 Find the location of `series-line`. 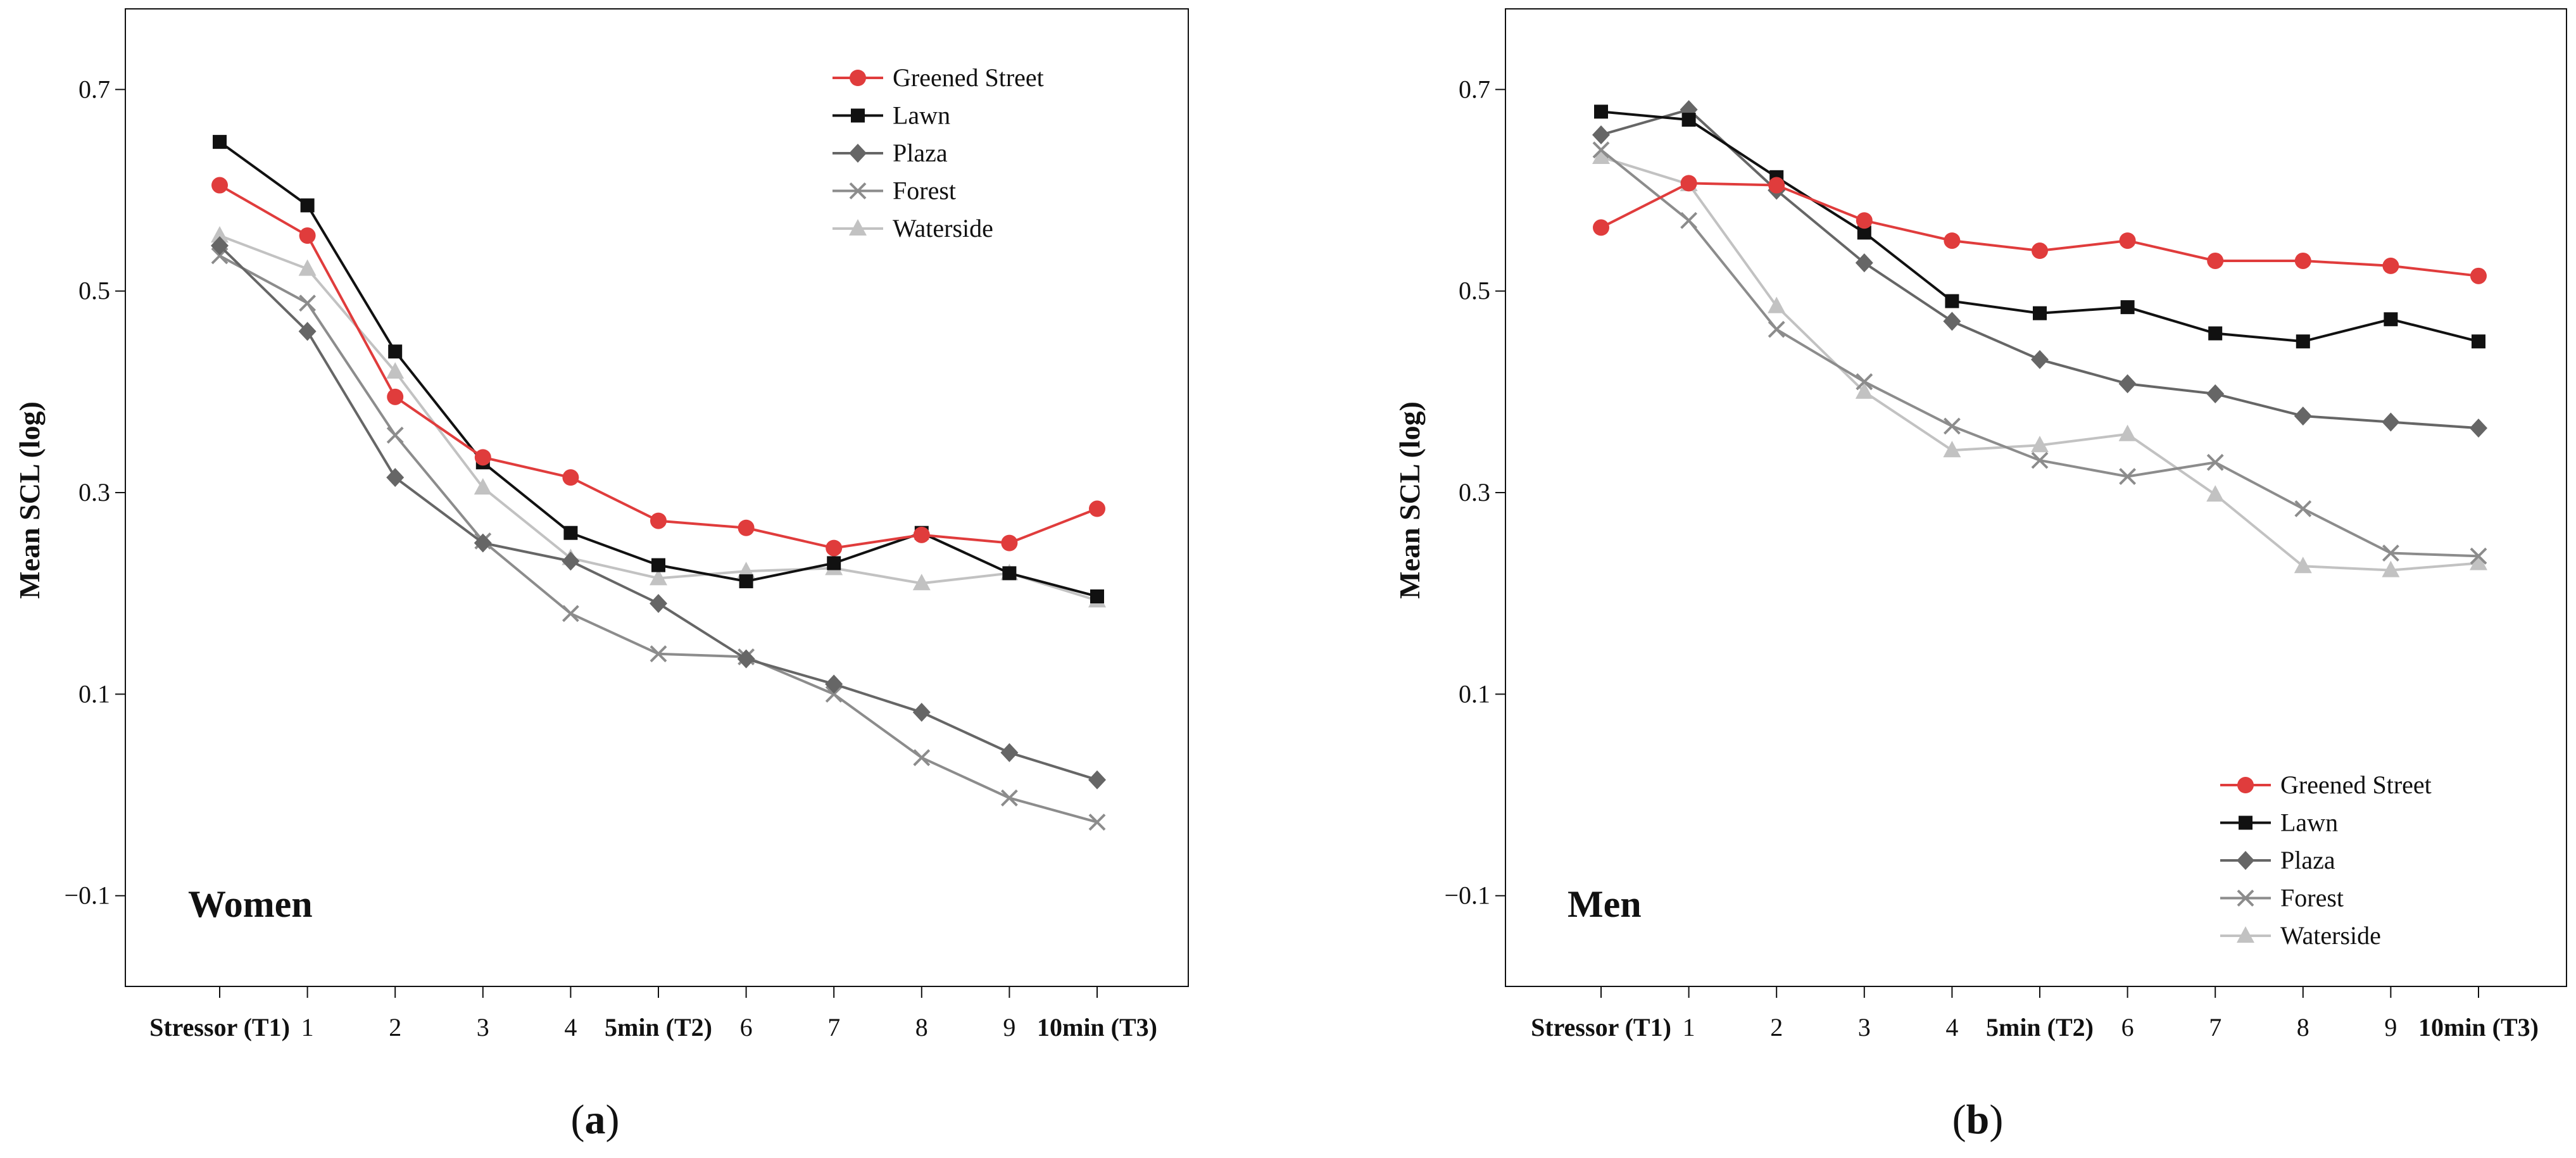

series-line is located at coordinates (2039, 229).